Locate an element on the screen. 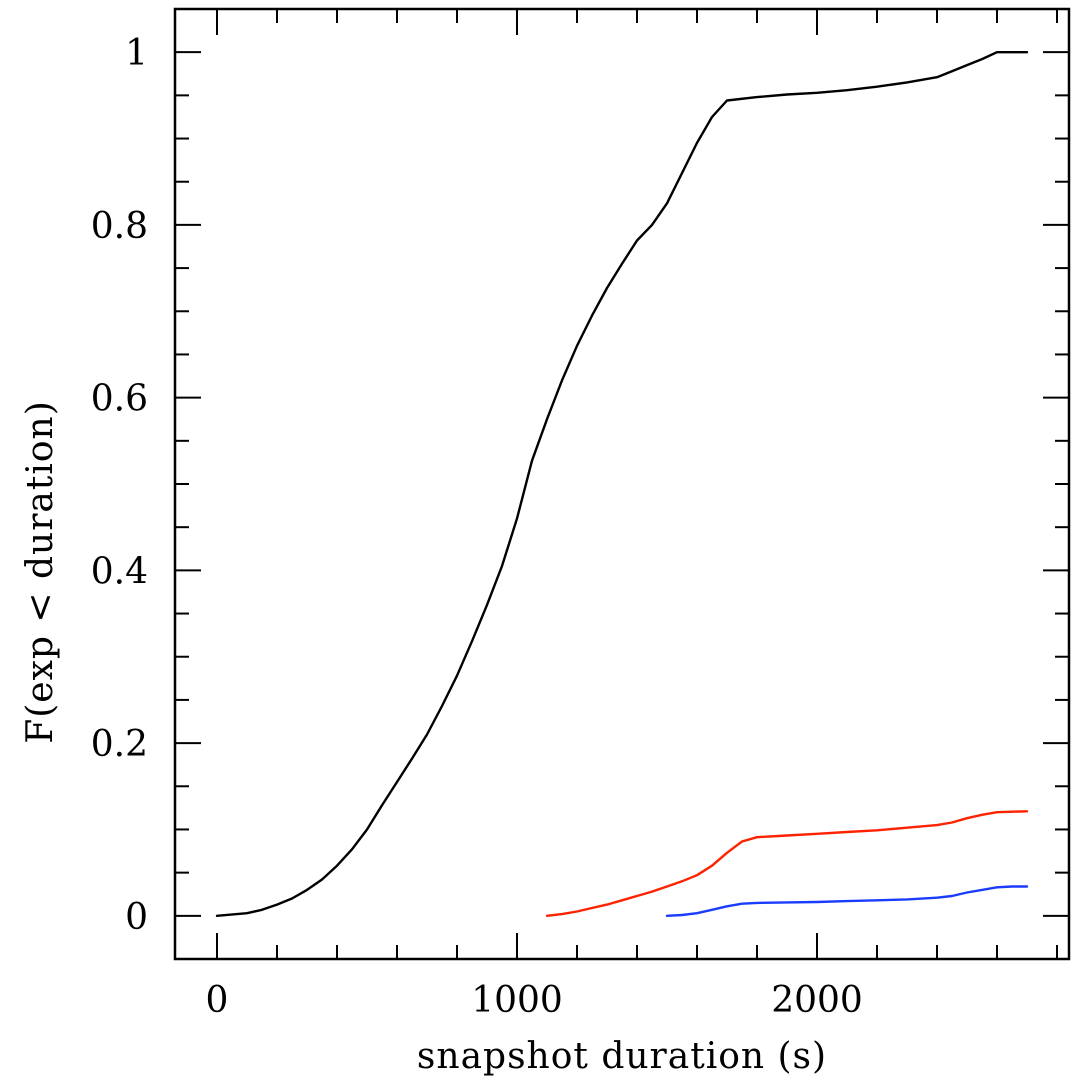  x-tick-label: 0 is located at coordinates (217, 1000).